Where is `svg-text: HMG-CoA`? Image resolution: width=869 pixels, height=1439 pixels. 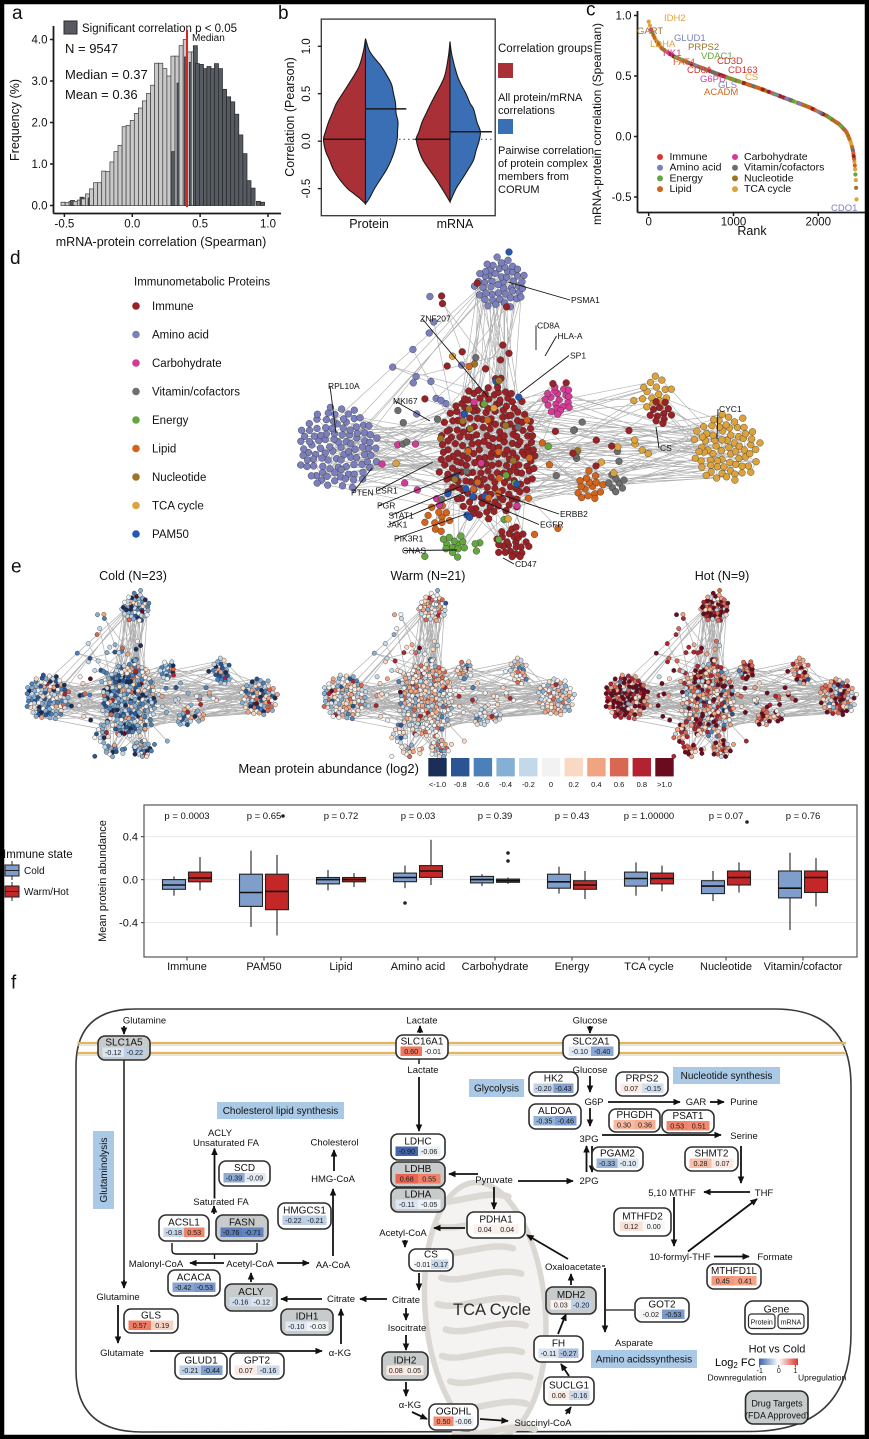
svg-text: HMG-CoA is located at coordinates (333, 1179).